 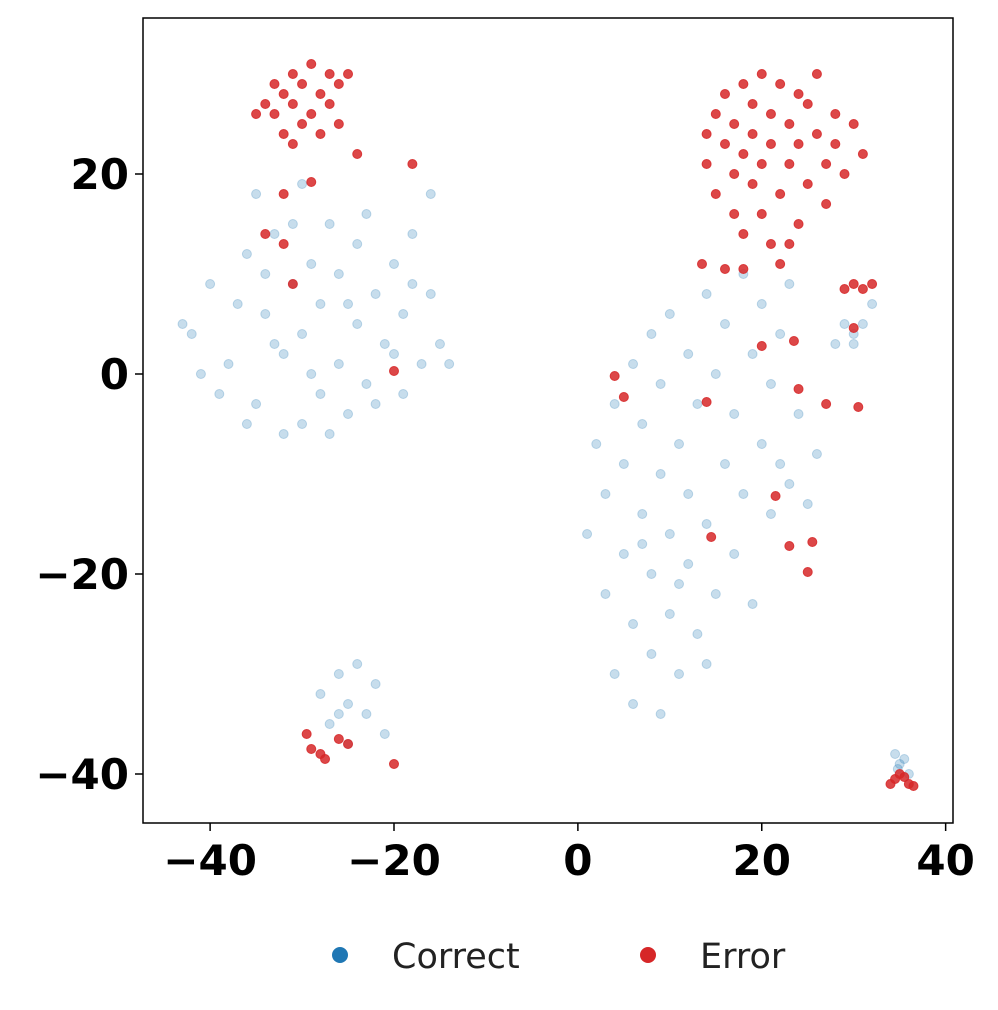 What do you see at coordinates (577, 860) in the screenshot?
I see `x-tick-label: 0` at bounding box center [577, 860].